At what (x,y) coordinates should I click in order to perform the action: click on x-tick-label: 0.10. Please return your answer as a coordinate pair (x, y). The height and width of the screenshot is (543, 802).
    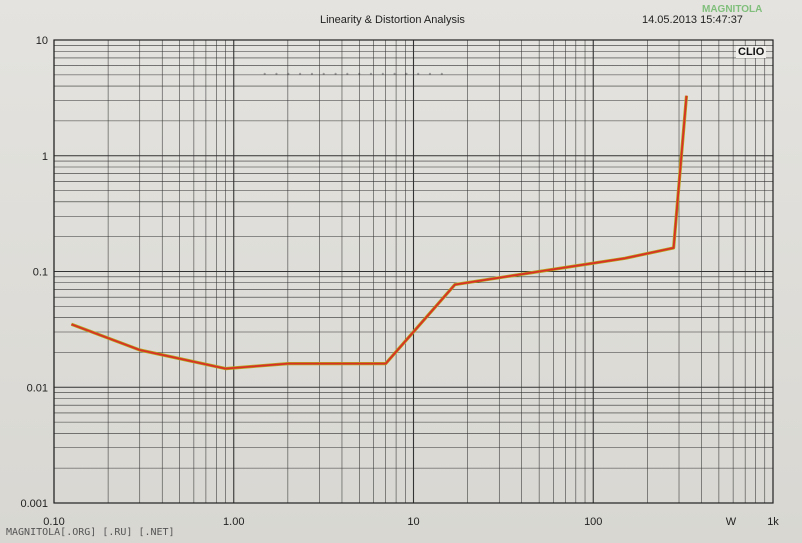
    Looking at the image, I should click on (53, 522).